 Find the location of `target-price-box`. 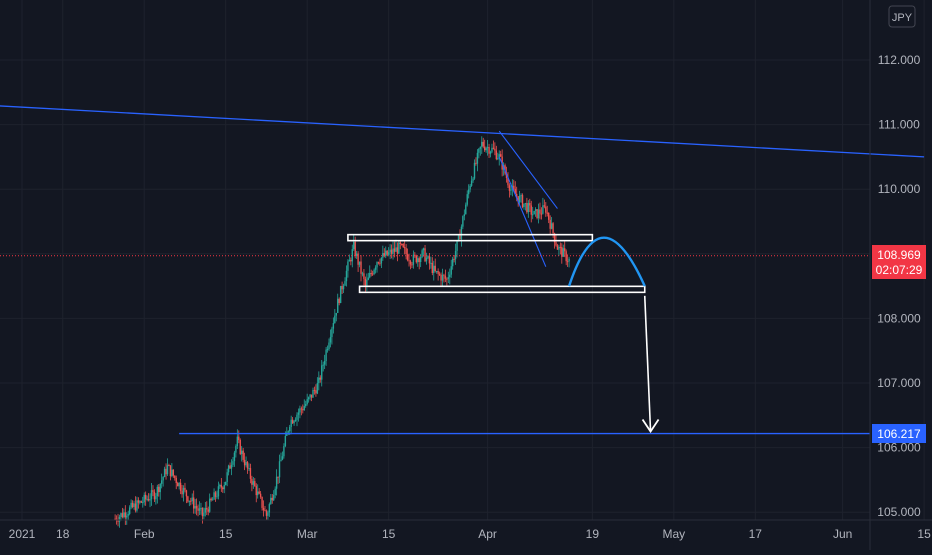

target-price-box is located at coordinates (899, 433).